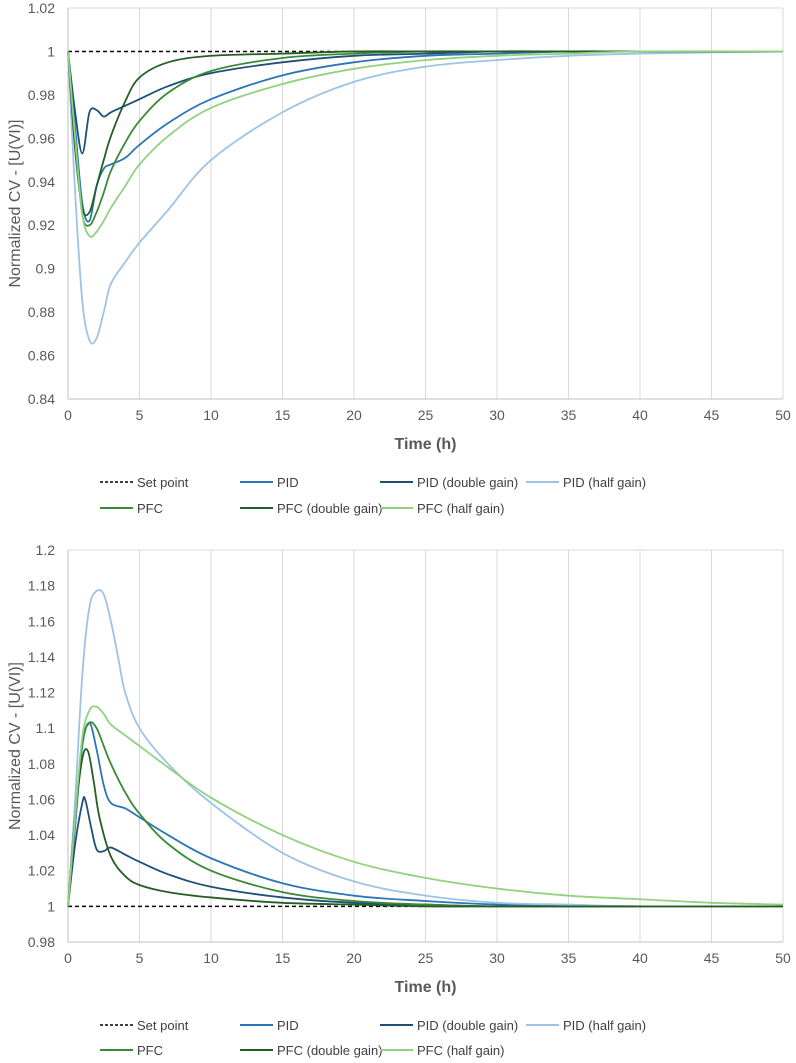  What do you see at coordinates (41, 835) in the screenshot?
I see `y-tick-label: 1.04` at bounding box center [41, 835].